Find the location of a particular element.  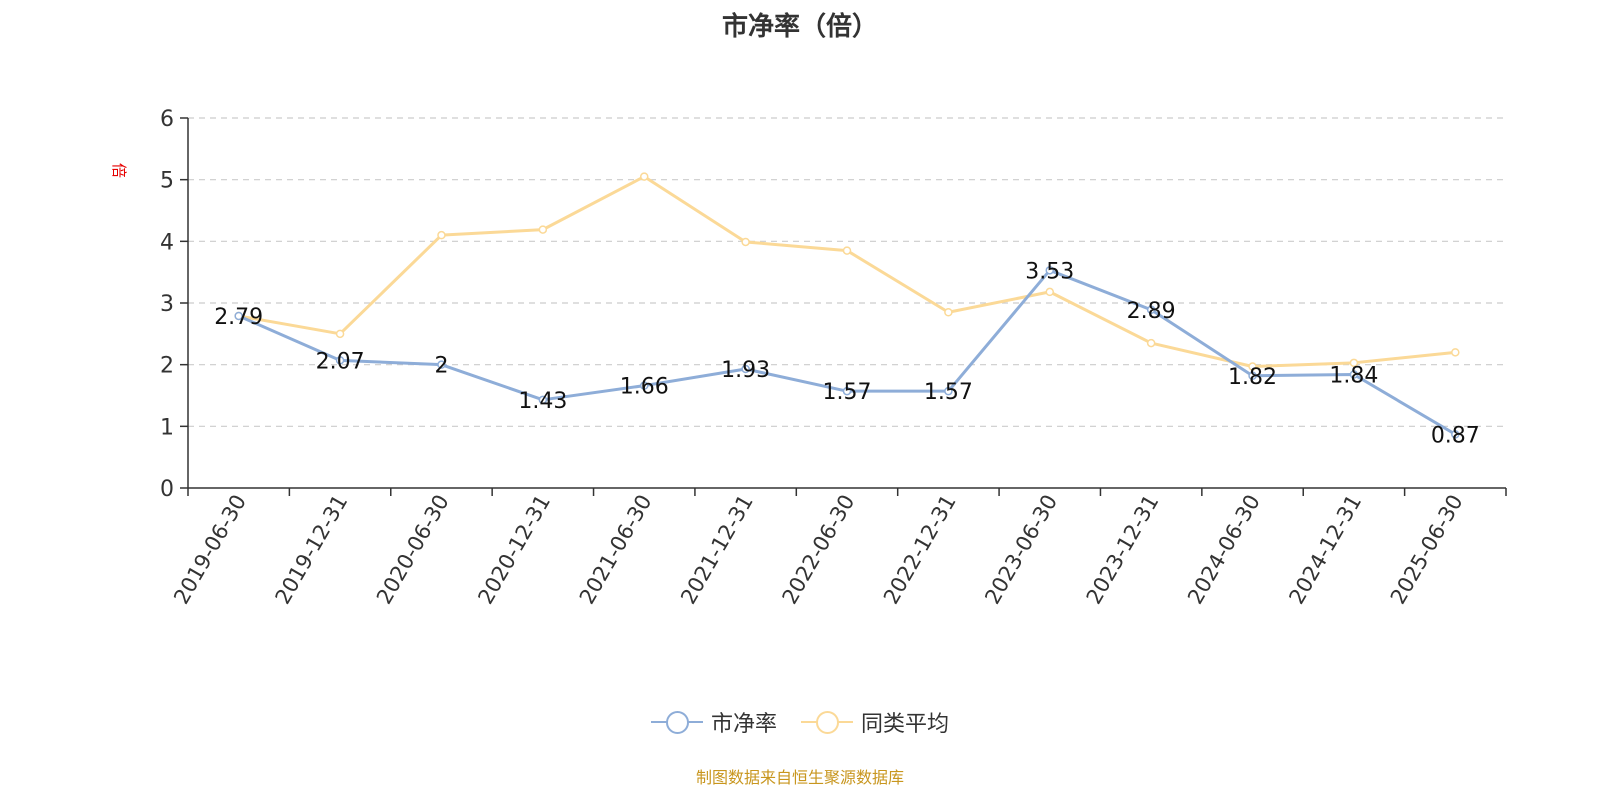

y-tick-label: 2 is located at coordinates (167, 366).